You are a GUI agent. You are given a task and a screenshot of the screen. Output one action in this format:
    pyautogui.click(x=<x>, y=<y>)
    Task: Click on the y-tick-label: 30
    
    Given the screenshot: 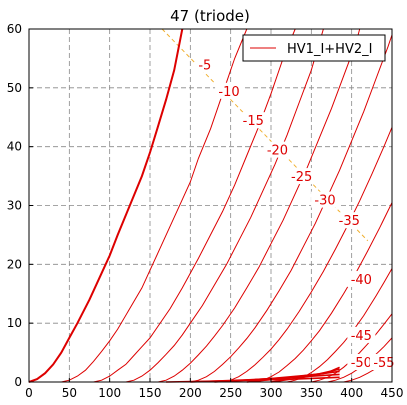 What is the action you would take?
    pyautogui.click(x=14, y=206)
    